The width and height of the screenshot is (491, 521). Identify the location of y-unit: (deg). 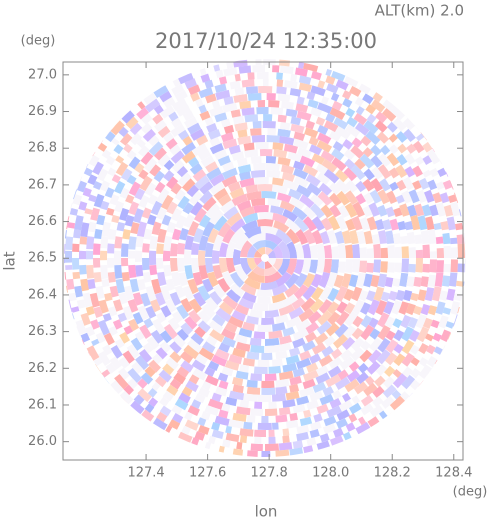
(38, 41).